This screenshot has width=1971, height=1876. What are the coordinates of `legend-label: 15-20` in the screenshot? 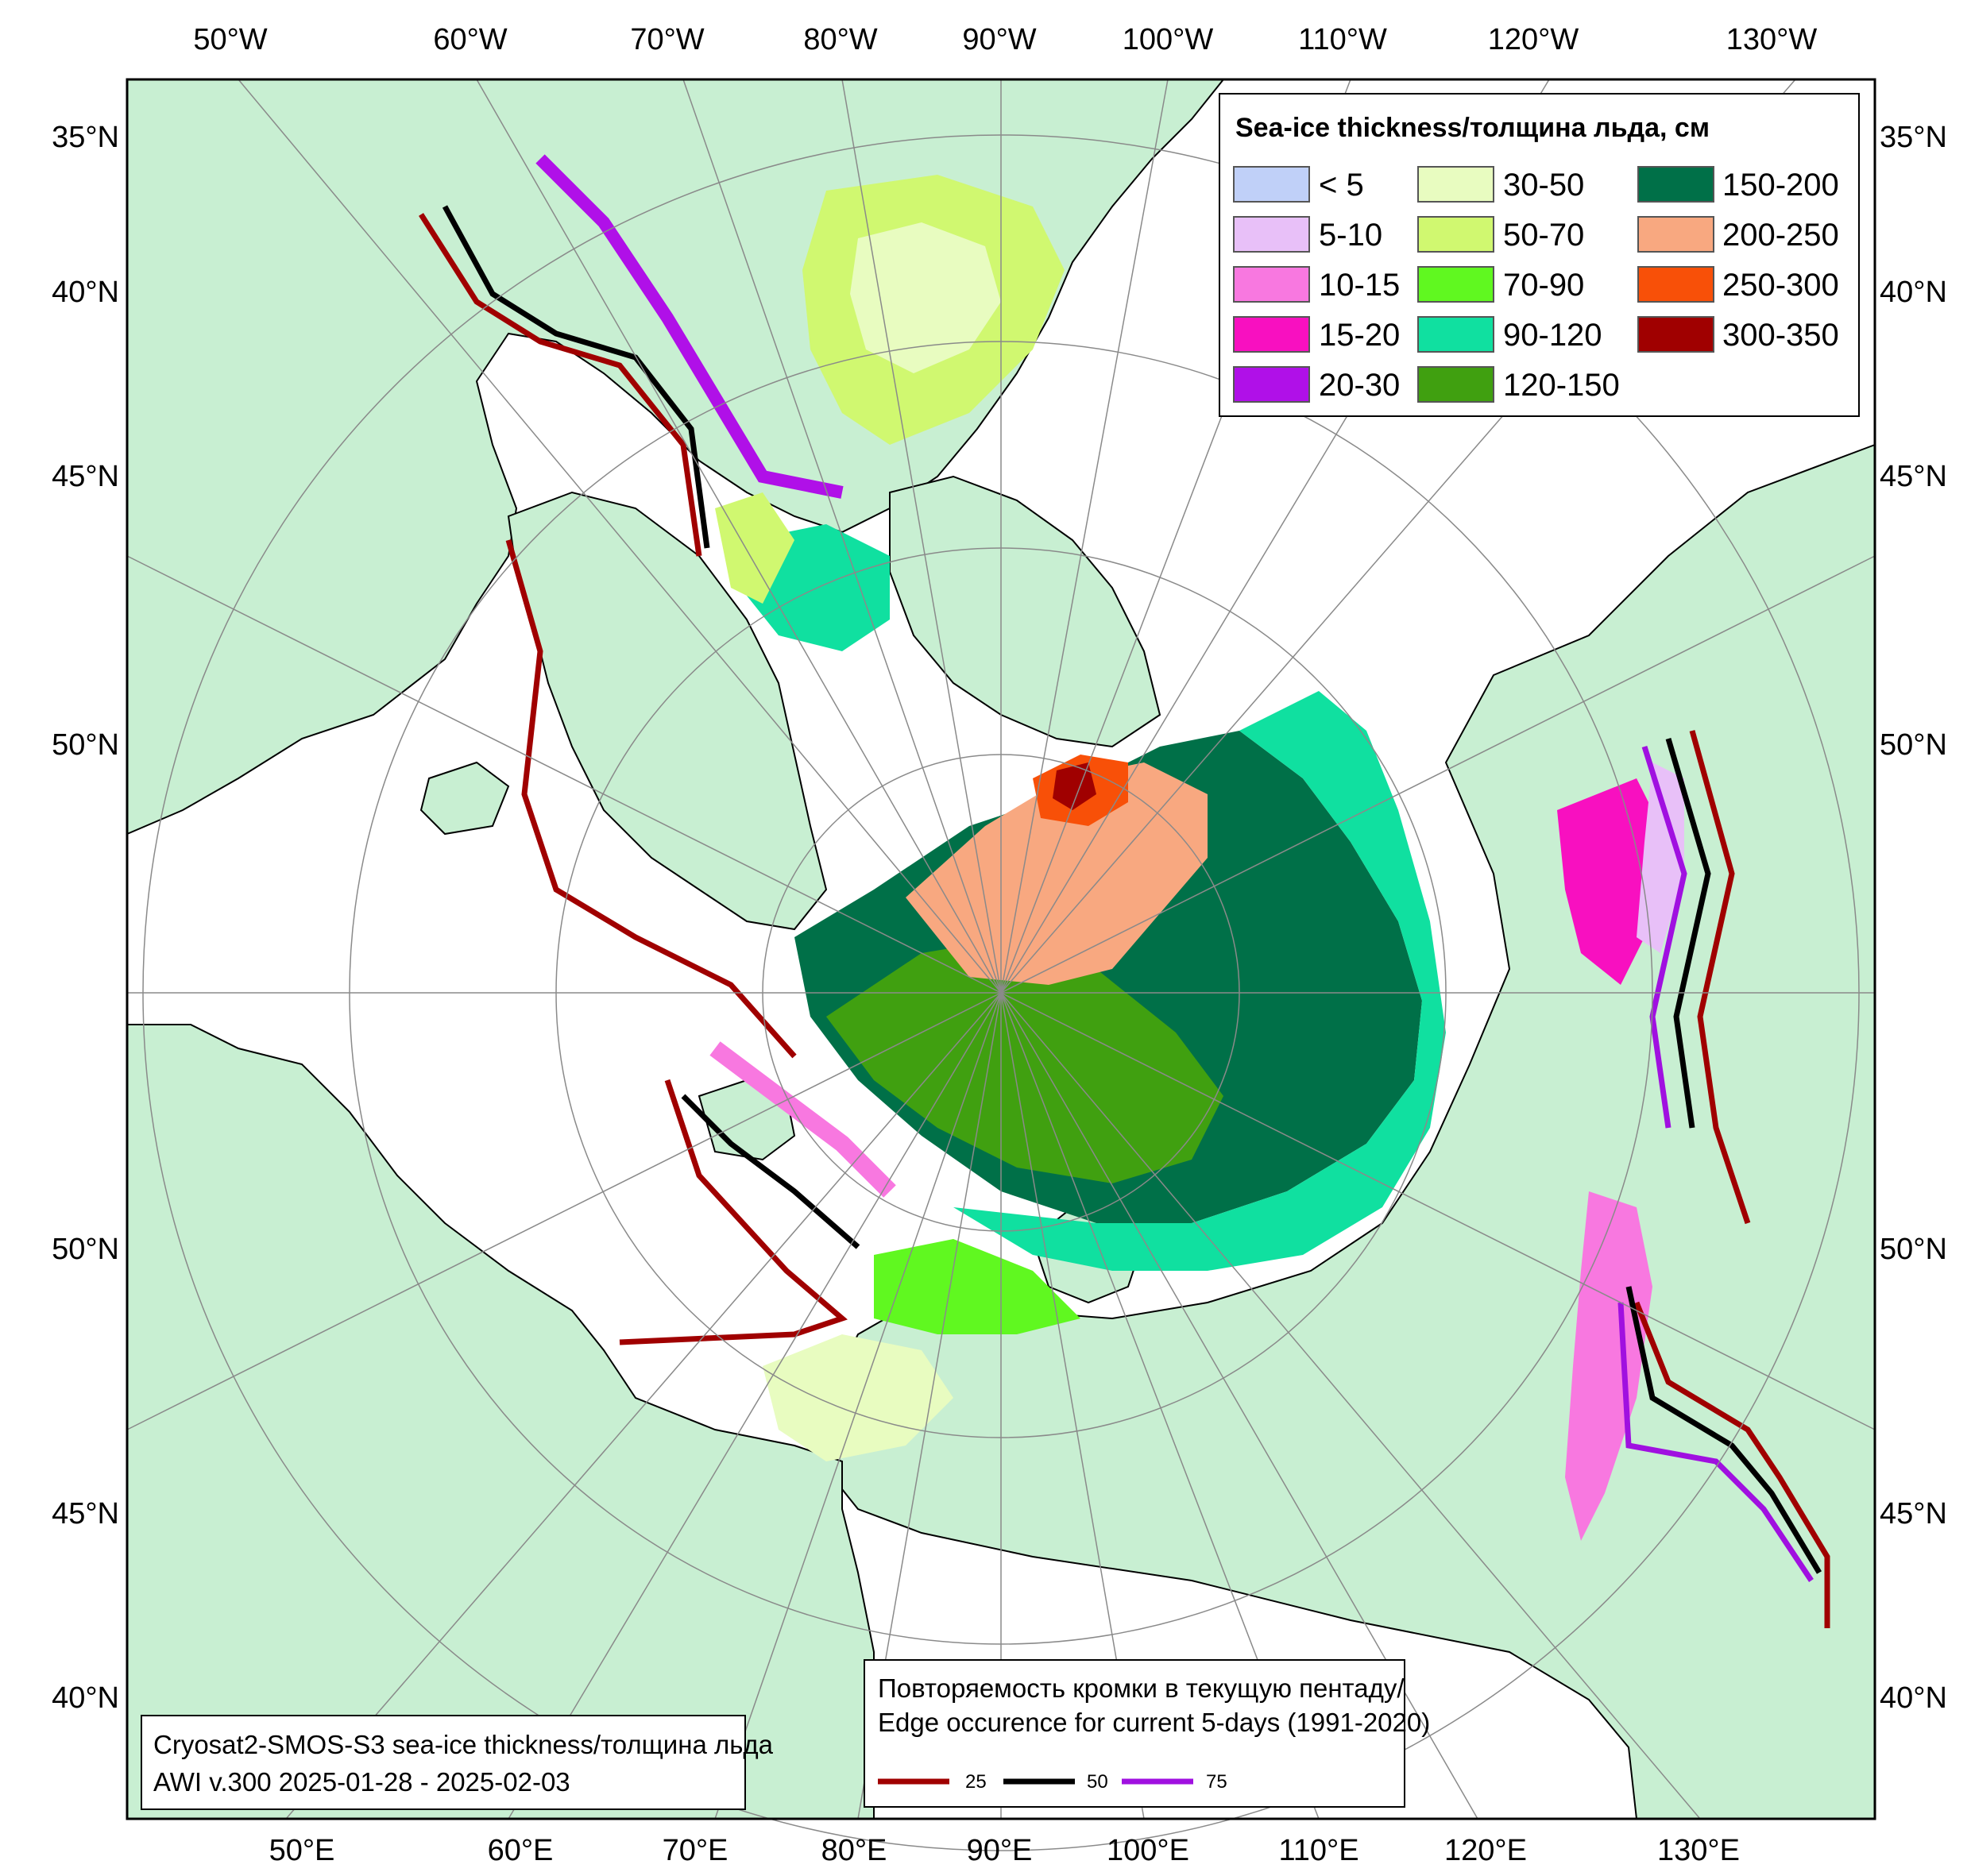 It's located at (1360, 335).